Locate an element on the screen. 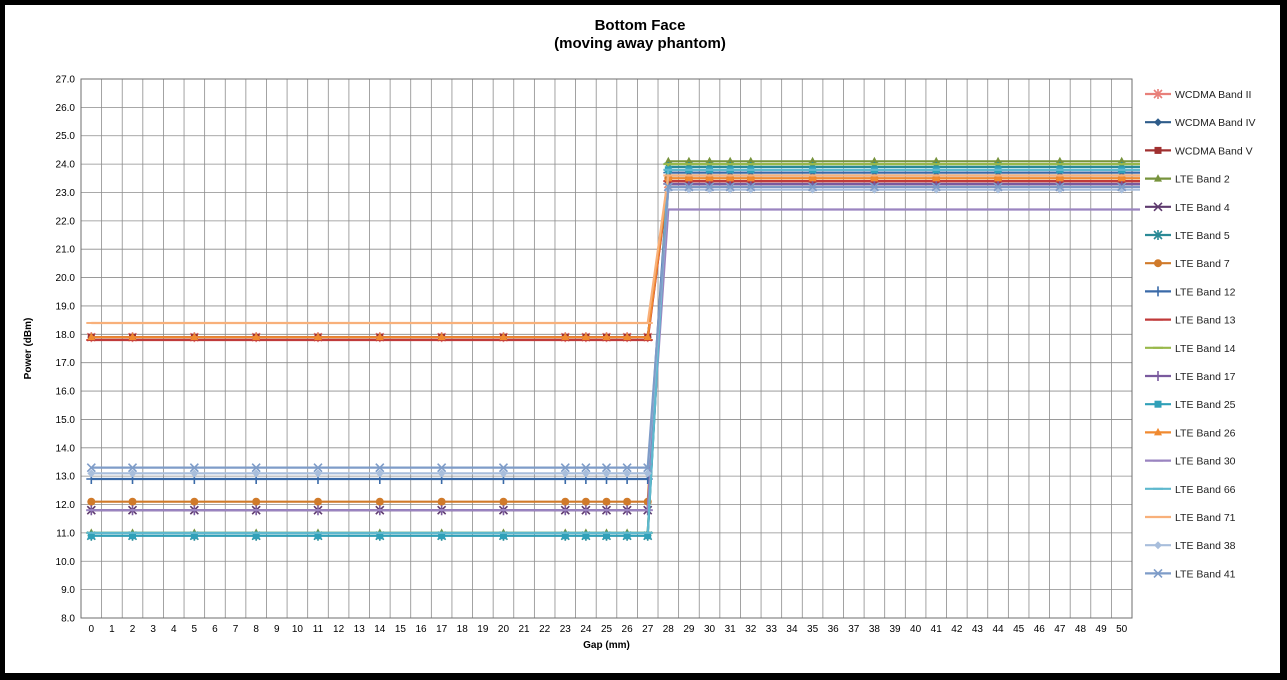 The height and width of the screenshot is (680, 1287). y-tick-label: 15.0 is located at coordinates (66, 420).